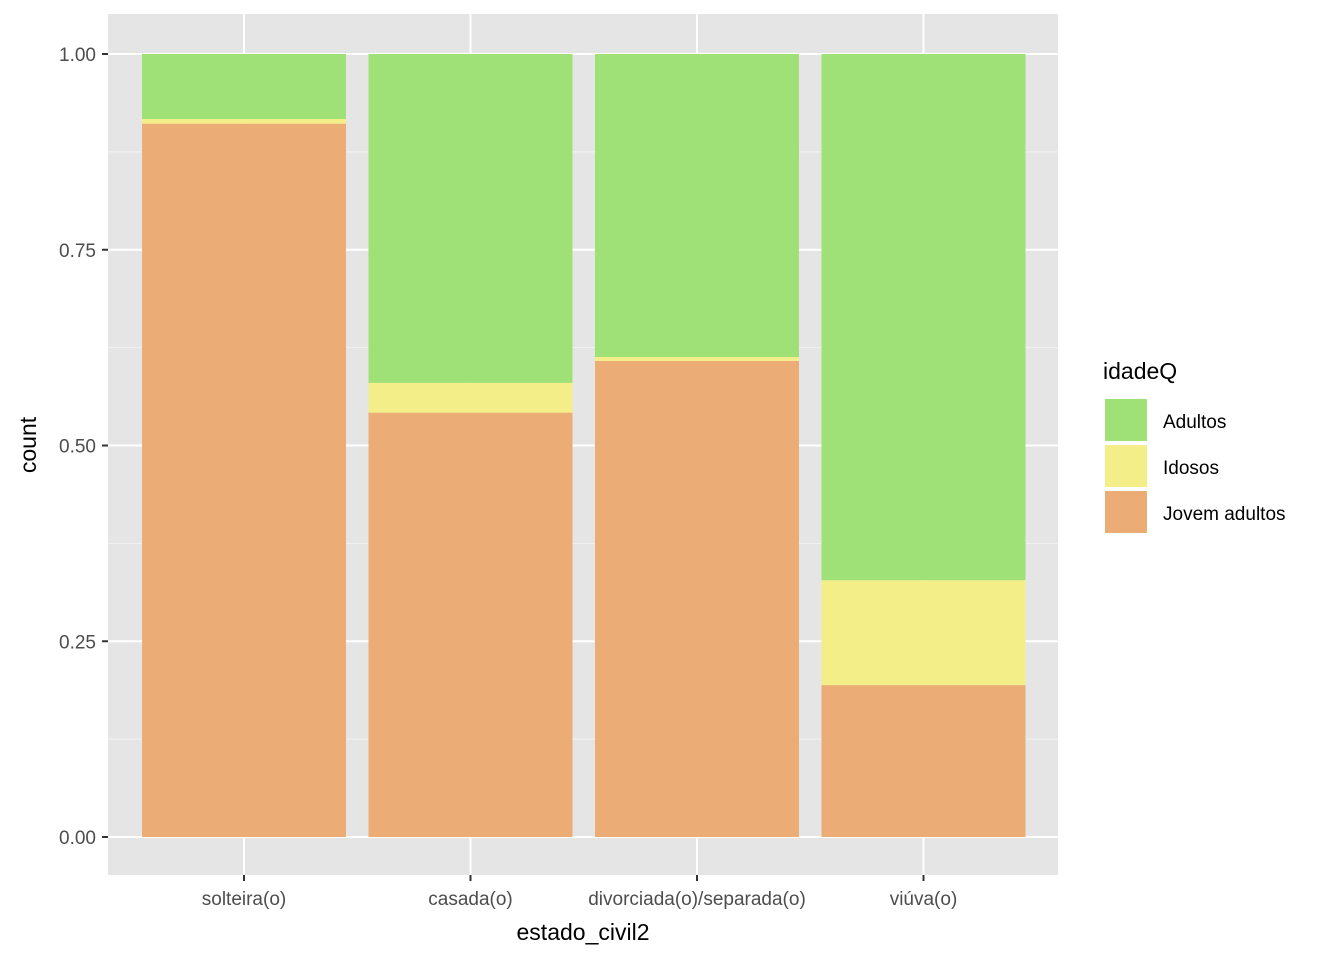 The image size is (1344, 965). I want to click on legend-label: Idosos, so click(1191, 468).